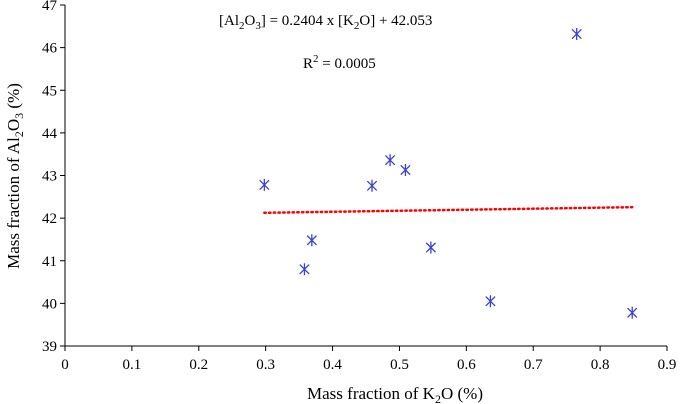  Describe the element at coordinates (339, 62) in the screenshot. I see `r-squared-label: R2 = 0.0005` at that location.